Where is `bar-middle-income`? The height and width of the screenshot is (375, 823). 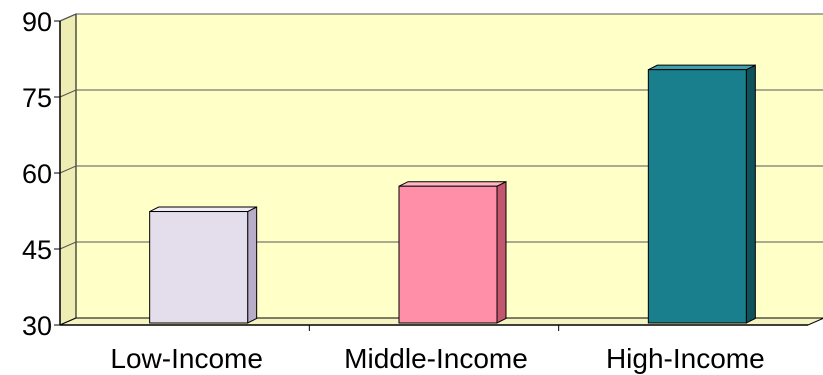
bar-middle-income is located at coordinates (452, 252).